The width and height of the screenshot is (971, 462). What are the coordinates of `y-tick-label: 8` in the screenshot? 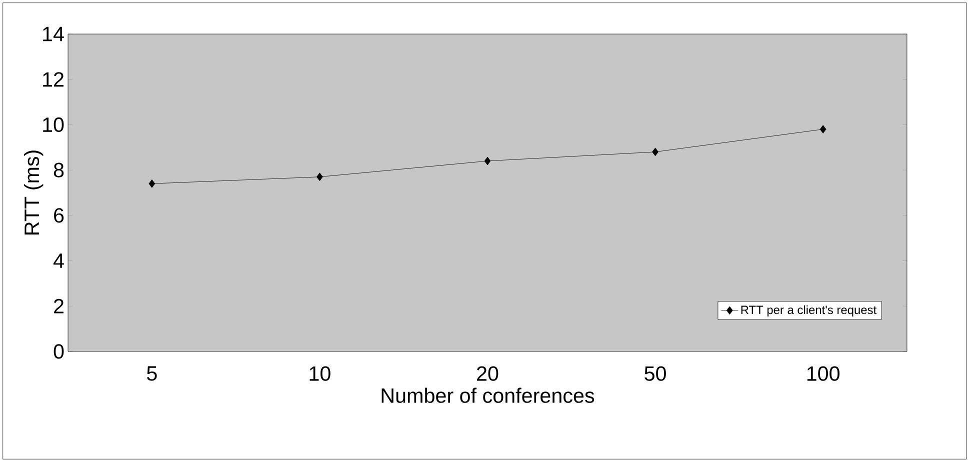 It's located at (59, 170).